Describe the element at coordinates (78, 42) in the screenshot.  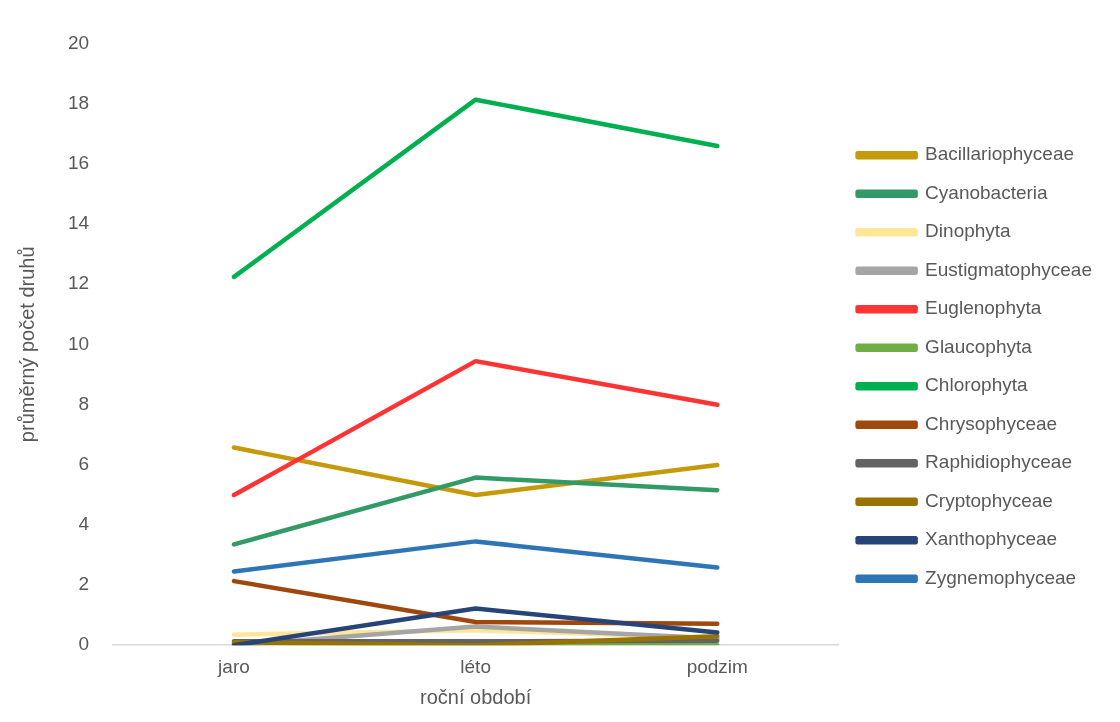
I see `y-tick-label: 20` at that location.